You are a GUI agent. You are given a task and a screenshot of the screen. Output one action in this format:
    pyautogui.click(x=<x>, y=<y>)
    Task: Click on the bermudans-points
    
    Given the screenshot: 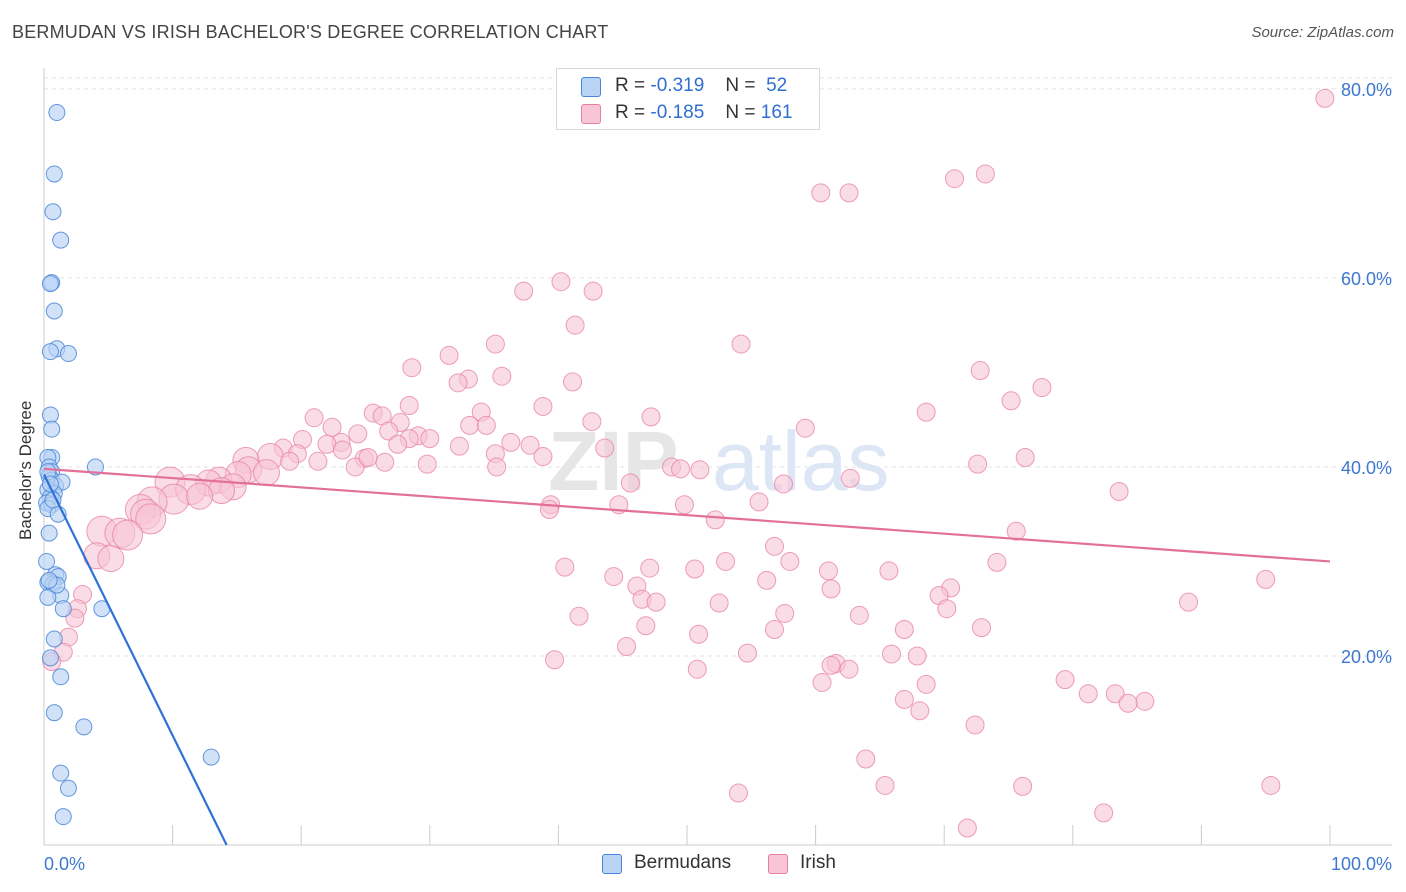 What is the action you would take?
    pyautogui.click(x=129, y=465)
    